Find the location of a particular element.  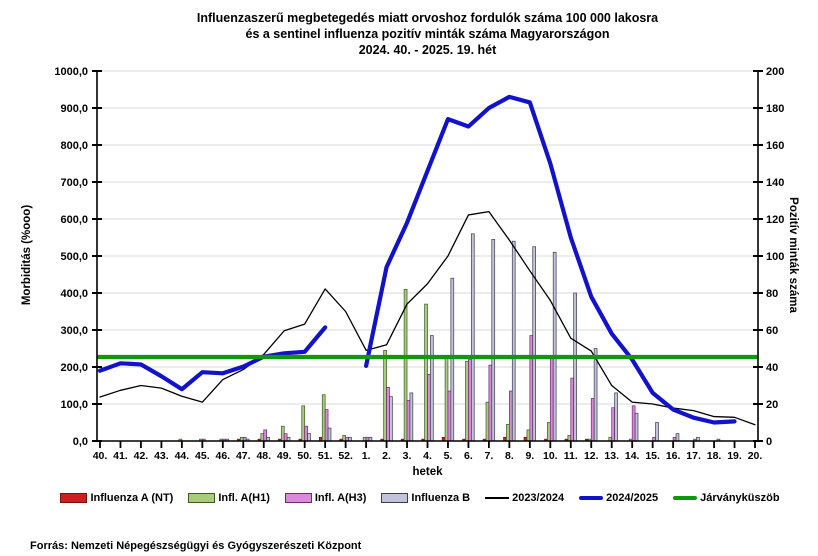

legend-label-infl-a-h3: Infl. A(H3) is located at coordinates (340, 498).